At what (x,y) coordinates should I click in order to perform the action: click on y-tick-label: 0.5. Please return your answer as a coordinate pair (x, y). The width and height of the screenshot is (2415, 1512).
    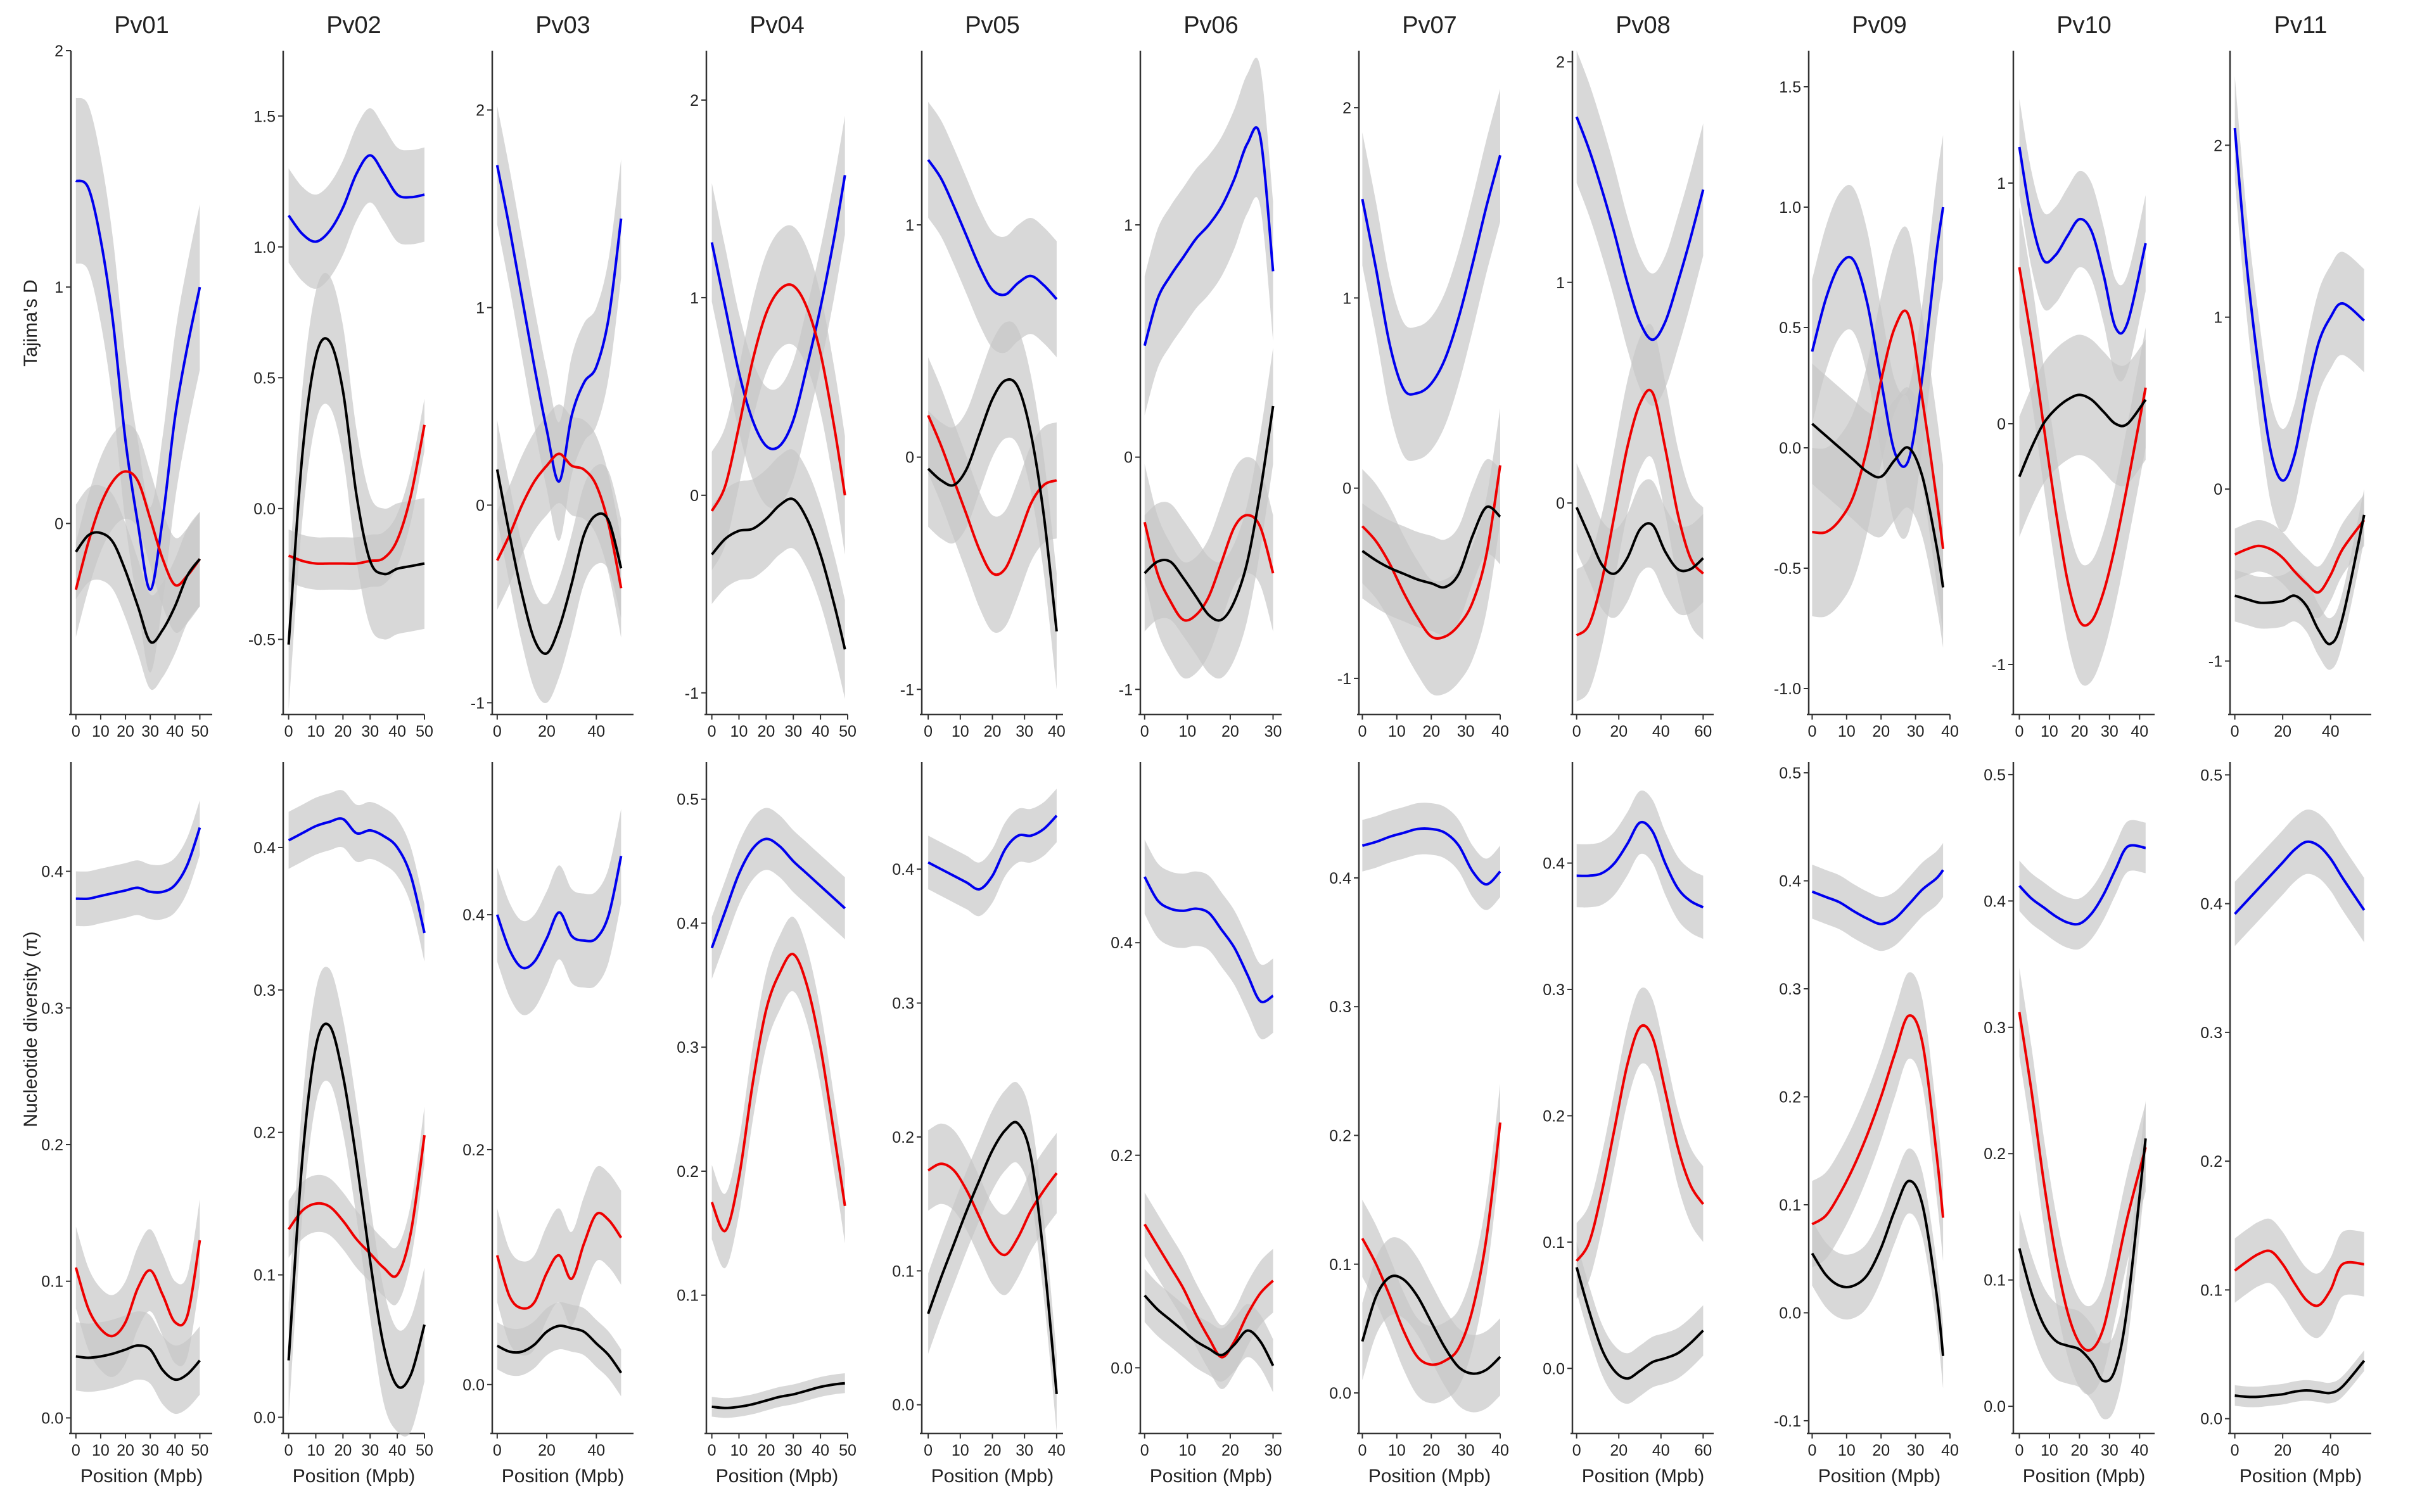
    Looking at the image, I should click on (1790, 773).